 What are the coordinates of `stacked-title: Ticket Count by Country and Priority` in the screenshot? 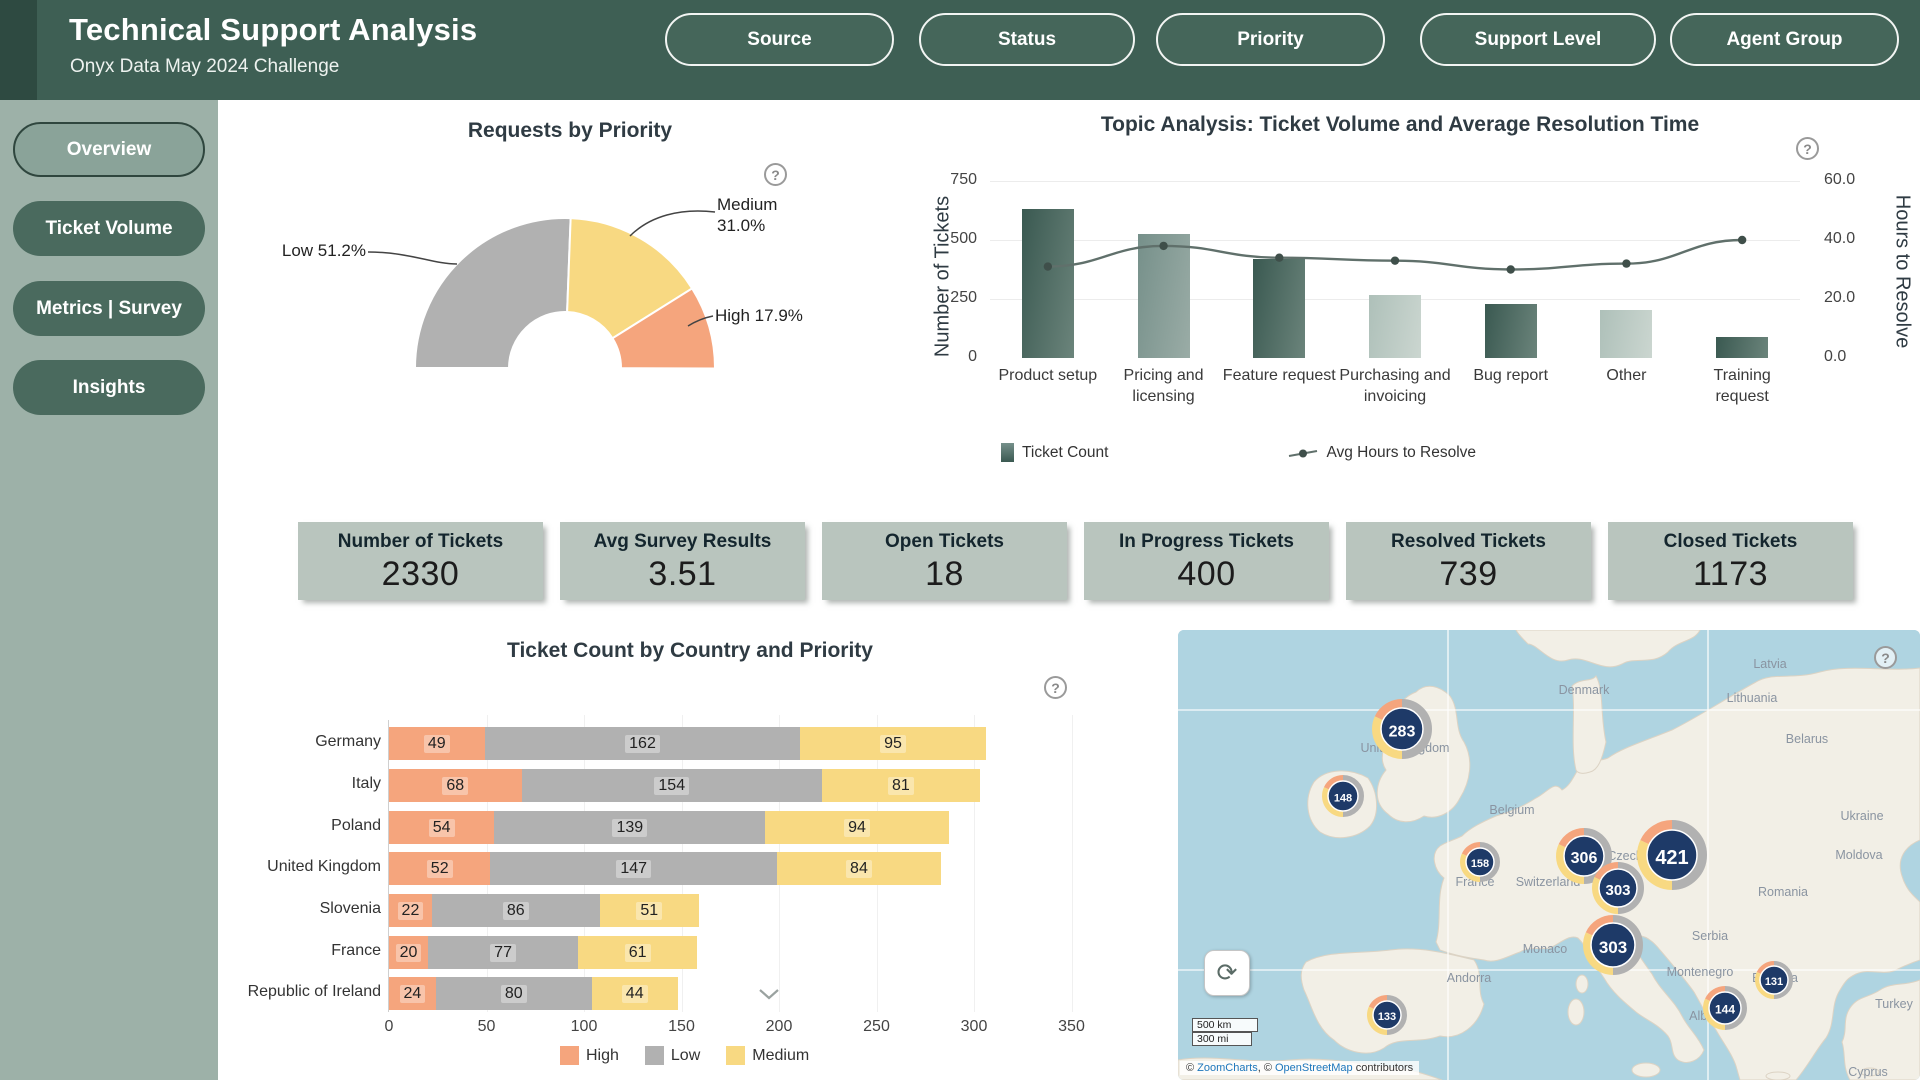 It's located at (690, 650).